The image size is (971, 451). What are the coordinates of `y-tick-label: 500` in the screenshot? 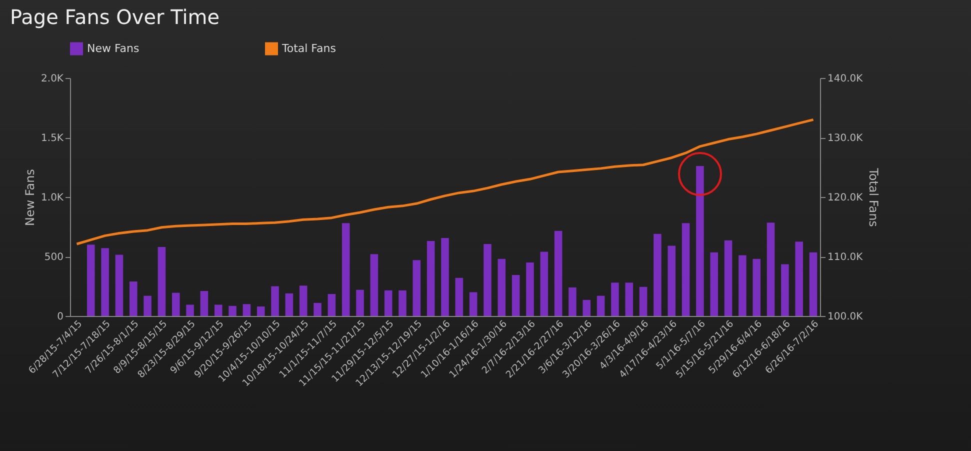 It's located at (54, 257).